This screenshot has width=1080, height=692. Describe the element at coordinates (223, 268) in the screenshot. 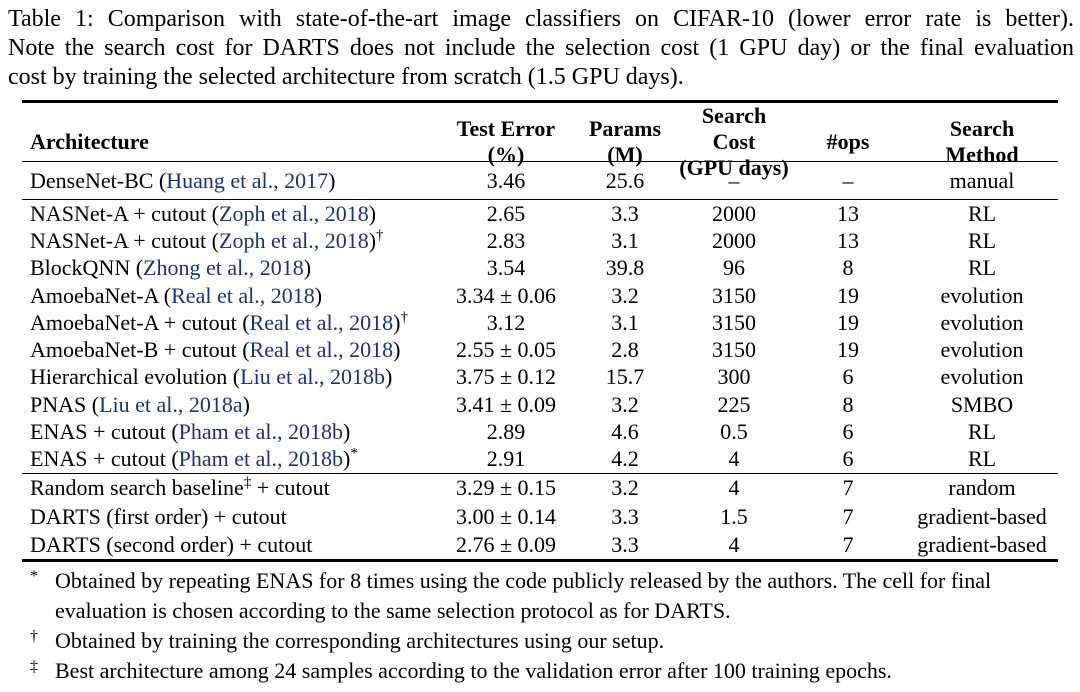

I see `citation-link: Zhong et al., 2018` at that location.